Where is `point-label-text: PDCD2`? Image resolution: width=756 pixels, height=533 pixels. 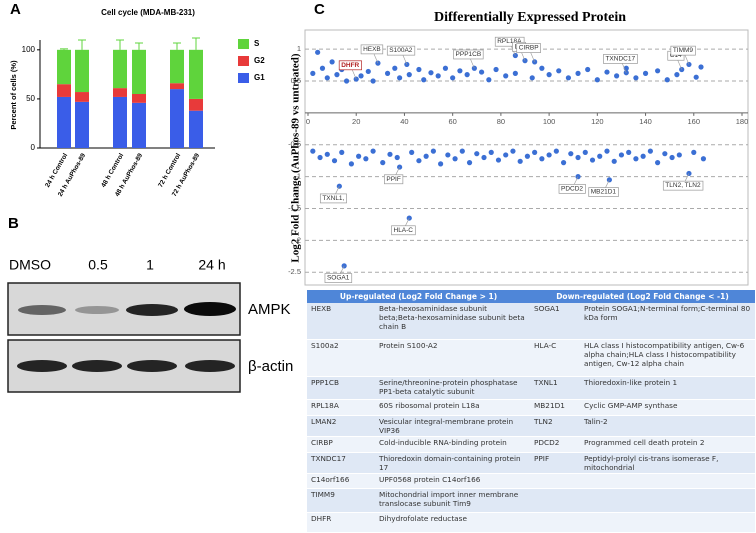 point-label-text: PDCD2 is located at coordinates (572, 188).